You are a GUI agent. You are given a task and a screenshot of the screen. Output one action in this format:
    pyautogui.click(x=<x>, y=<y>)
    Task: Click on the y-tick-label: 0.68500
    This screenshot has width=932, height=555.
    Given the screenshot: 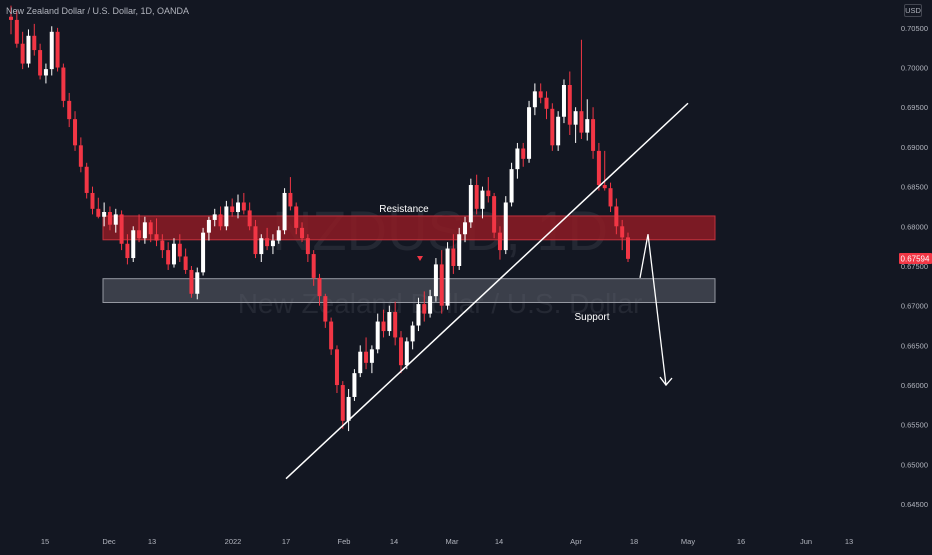 What is the action you would take?
    pyautogui.click(x=914, y=187)
    